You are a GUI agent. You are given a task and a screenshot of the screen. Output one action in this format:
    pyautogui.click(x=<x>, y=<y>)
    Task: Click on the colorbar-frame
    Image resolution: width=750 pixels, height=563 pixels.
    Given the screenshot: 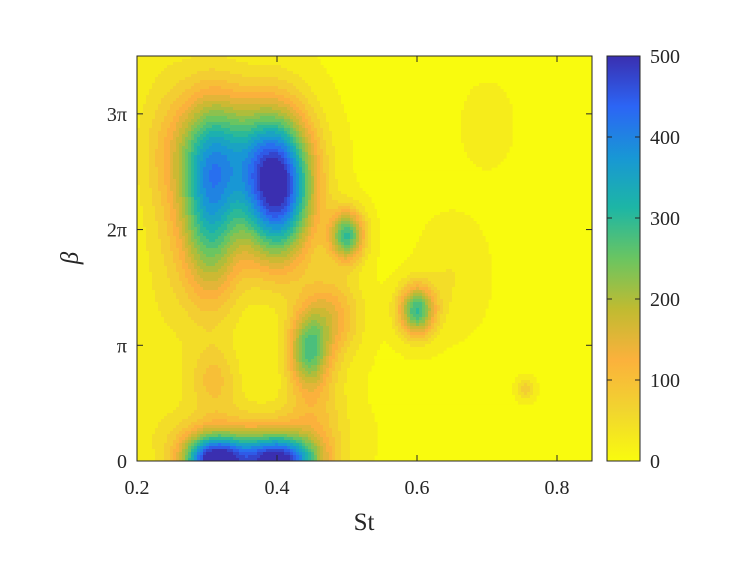 What is the action you would take?
    pyautogui.click(x=623, y=258)
    